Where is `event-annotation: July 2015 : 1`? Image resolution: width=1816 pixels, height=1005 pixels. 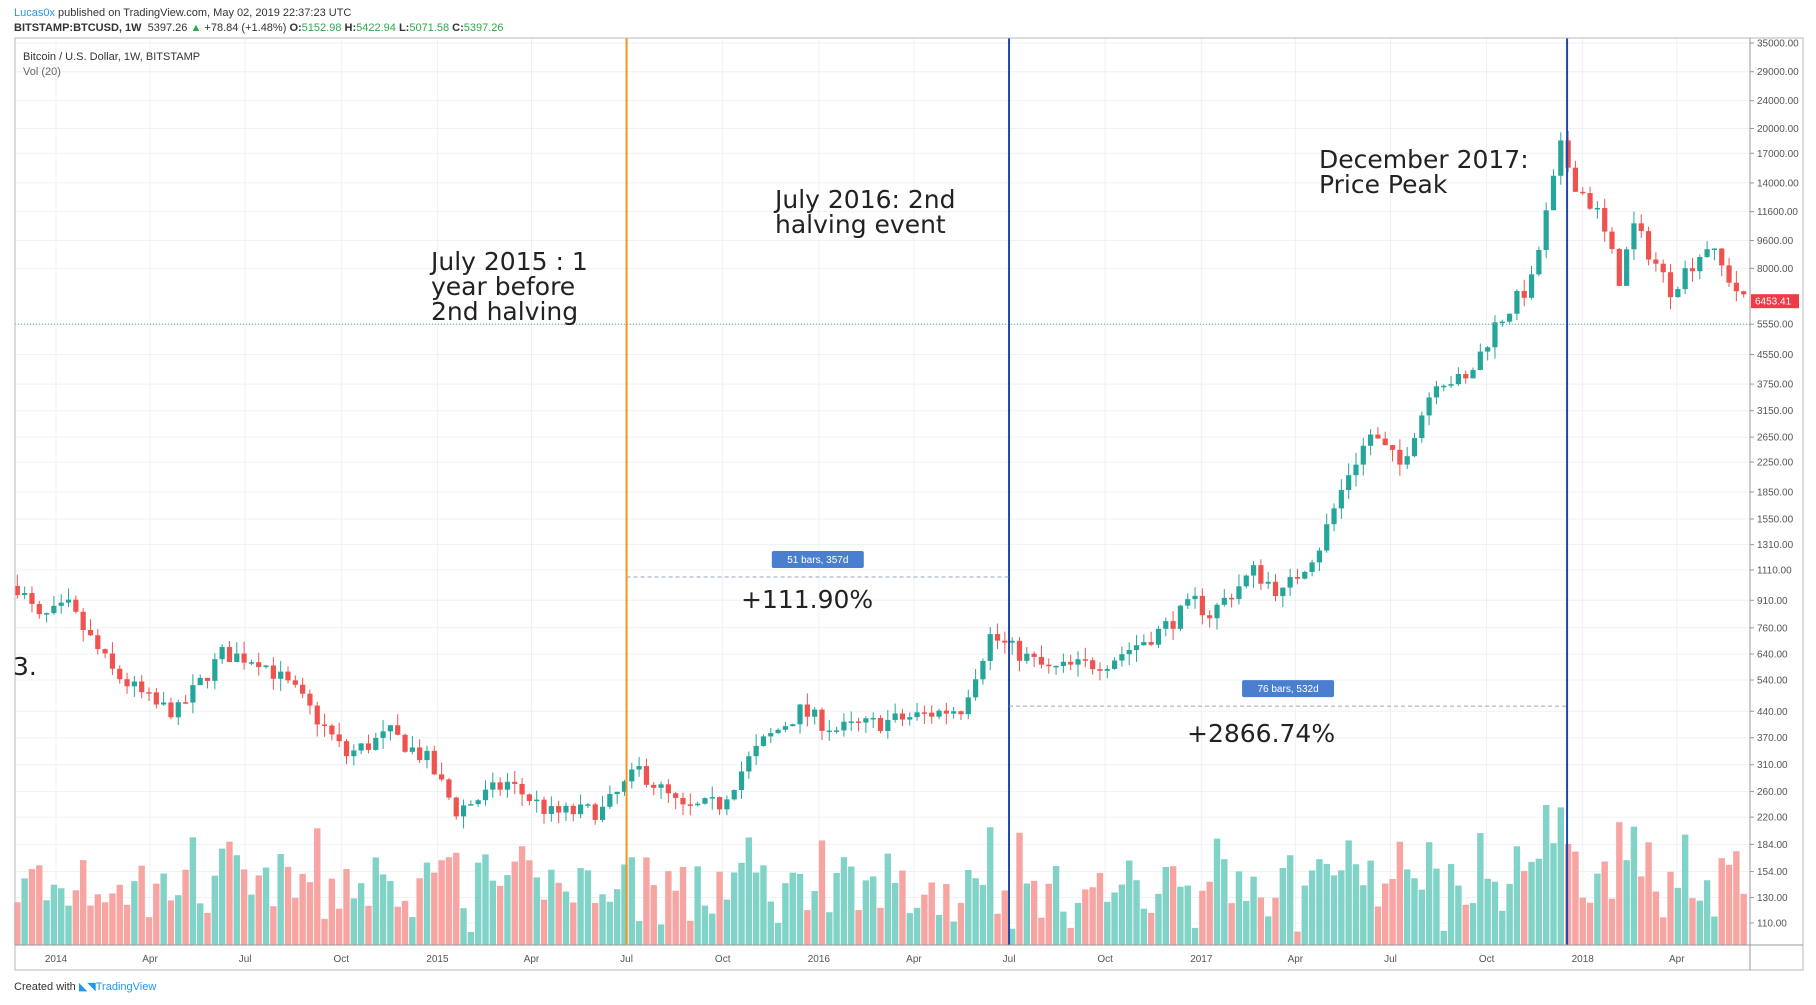
event-annotation: July 2015 : 1 is located at coordinates (508, 261).